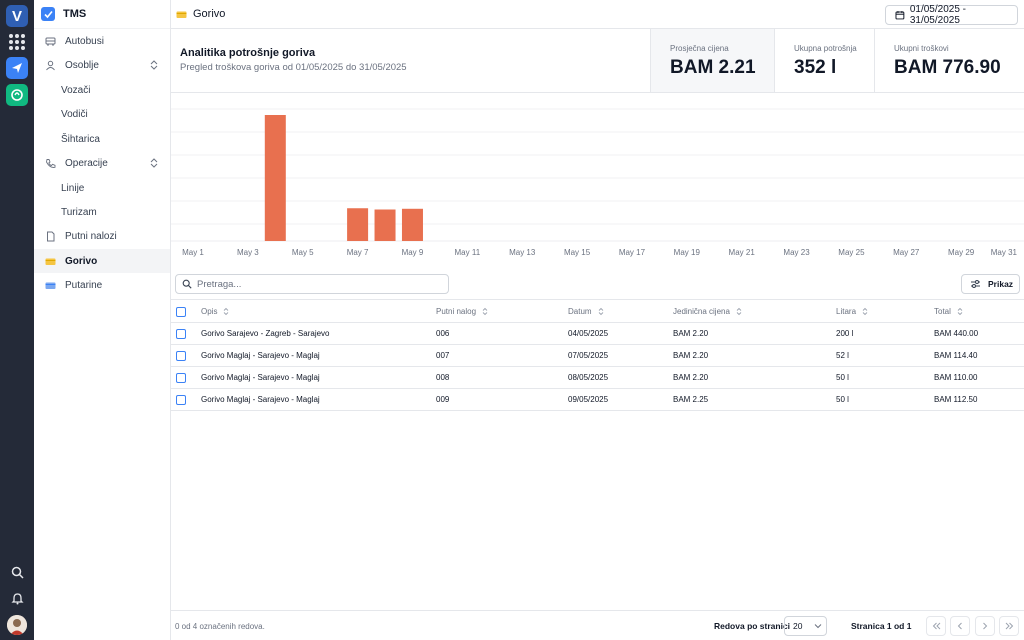 This screenshot has height=640, width=1024. What do you see at coordinates (818, 626) in the screenshot?
I see `chevron-down-icon` at bounding box center [818, 626].